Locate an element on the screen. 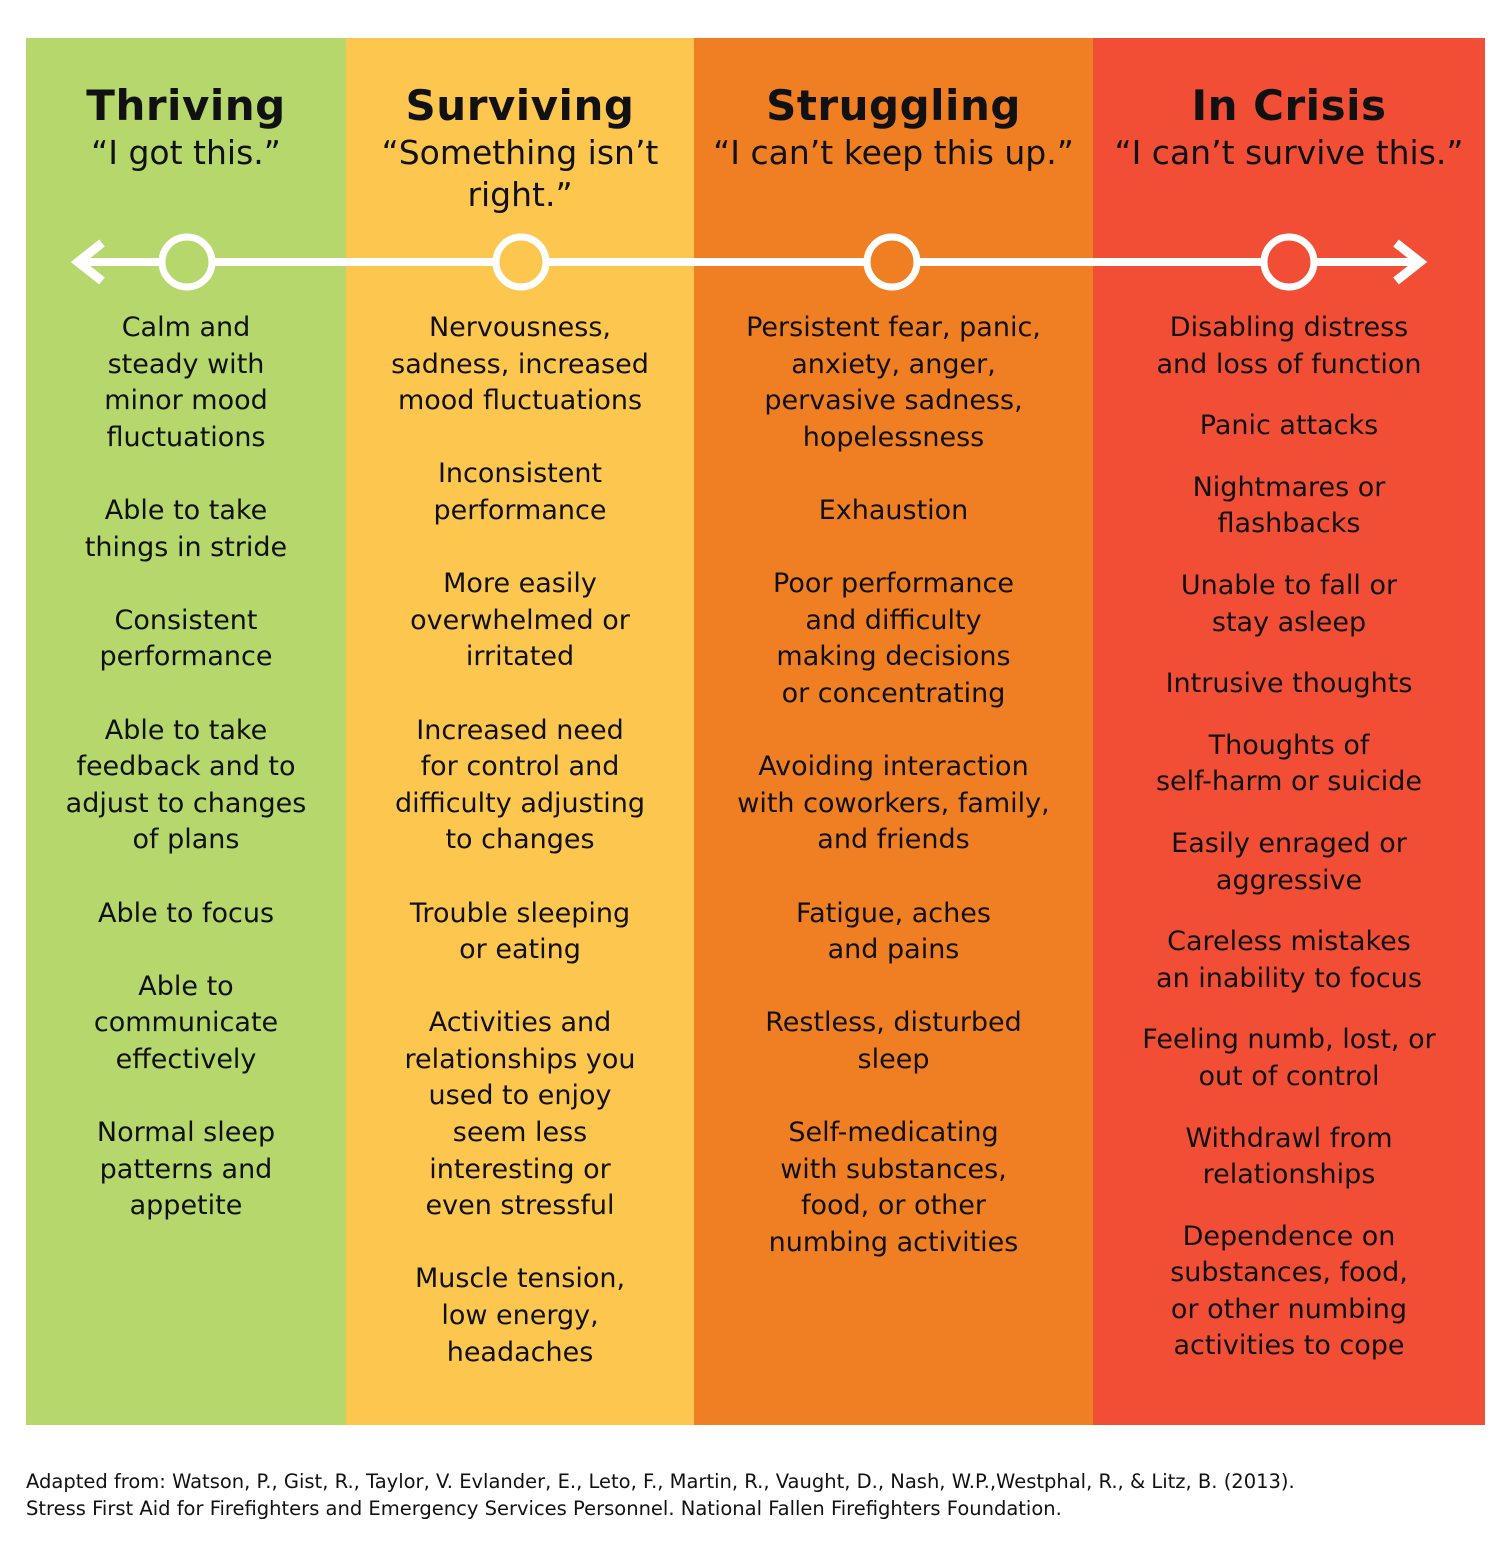 This screenshot has height=1563, width=1500. list-item: Able to communicate effectively is located at coordinates (186, 1022).